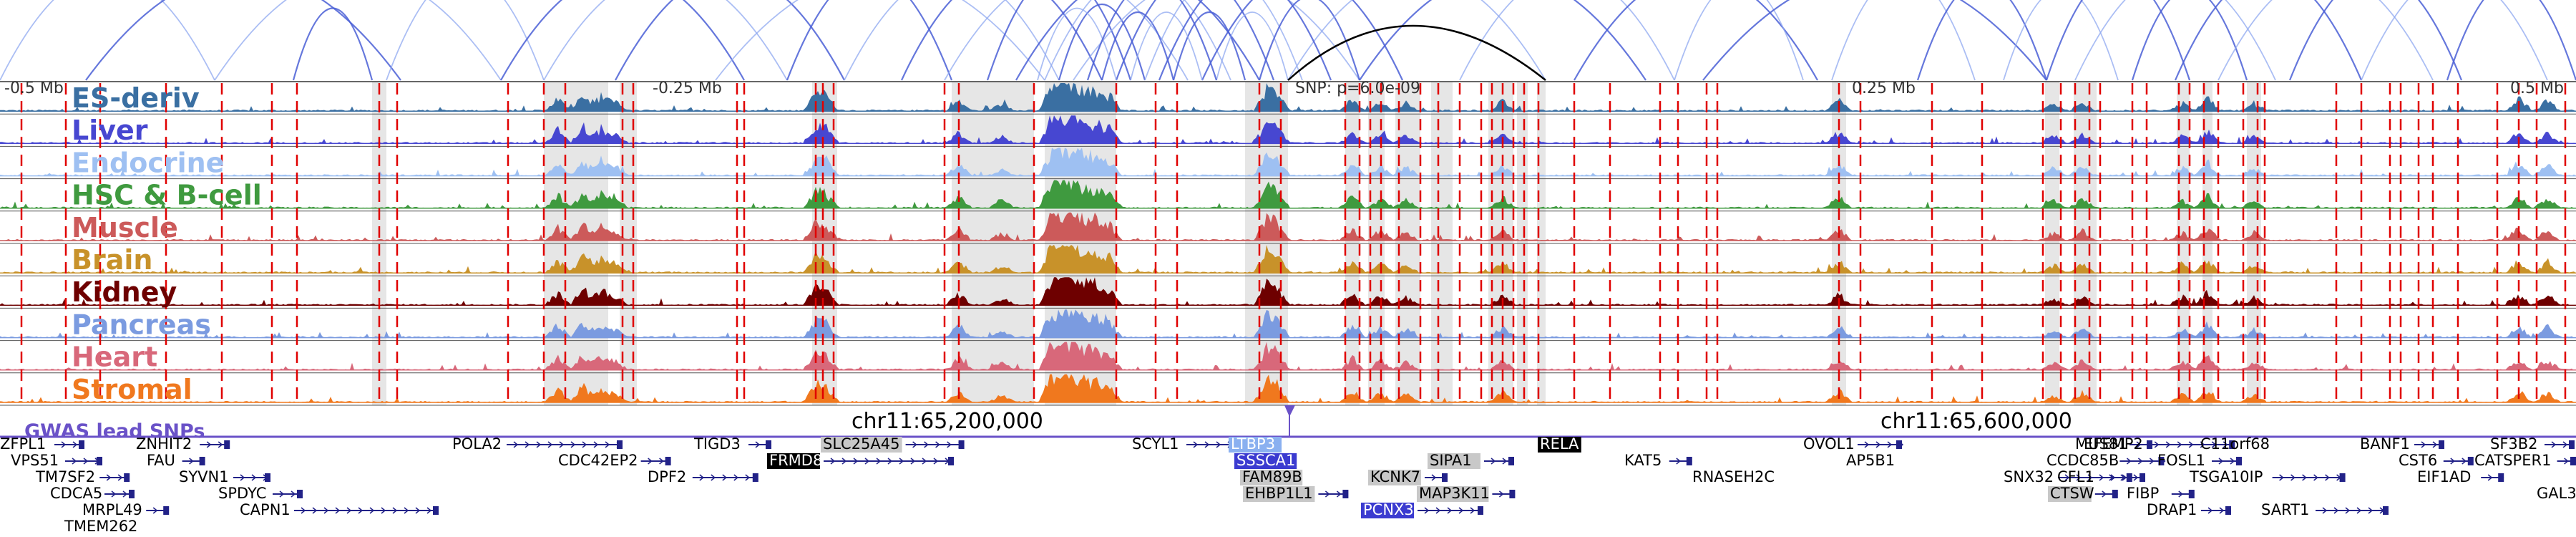  What do you see at coordinates (2159, 444) in the screenshot?
I see `gene-efemp2: EFEMP2` at bounding box center [2159, 444].